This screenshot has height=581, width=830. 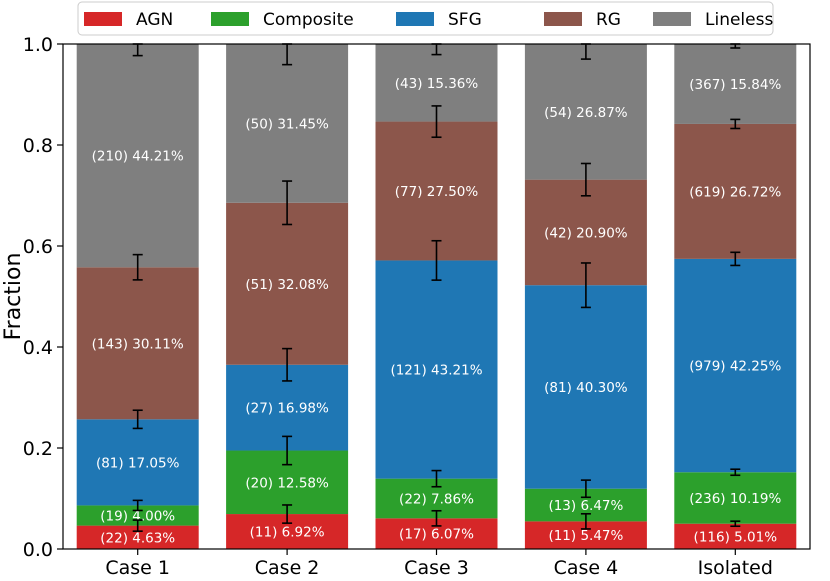 I want to click on segment-label: (27) 16.98%, so click(x=287, y=409).